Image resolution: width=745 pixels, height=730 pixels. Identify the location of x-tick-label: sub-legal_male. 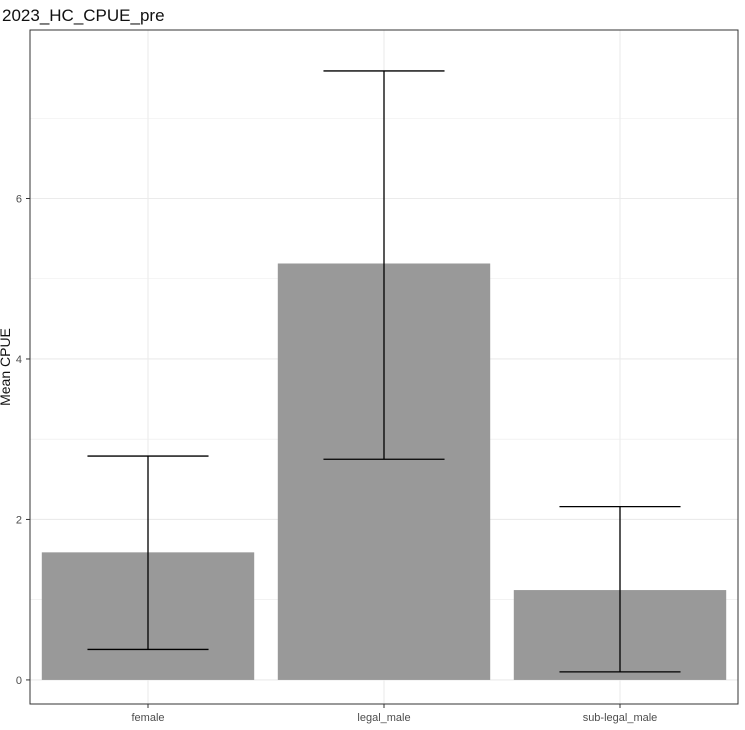
(620, 718).